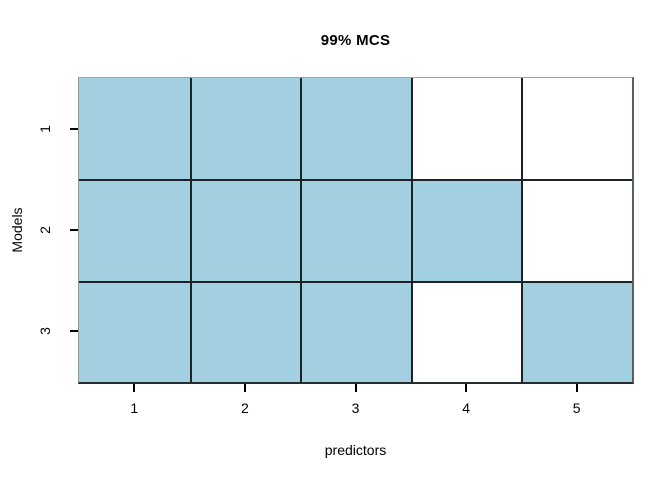  I want to click on x-axis-tick-label: 1, so click(134, 408).